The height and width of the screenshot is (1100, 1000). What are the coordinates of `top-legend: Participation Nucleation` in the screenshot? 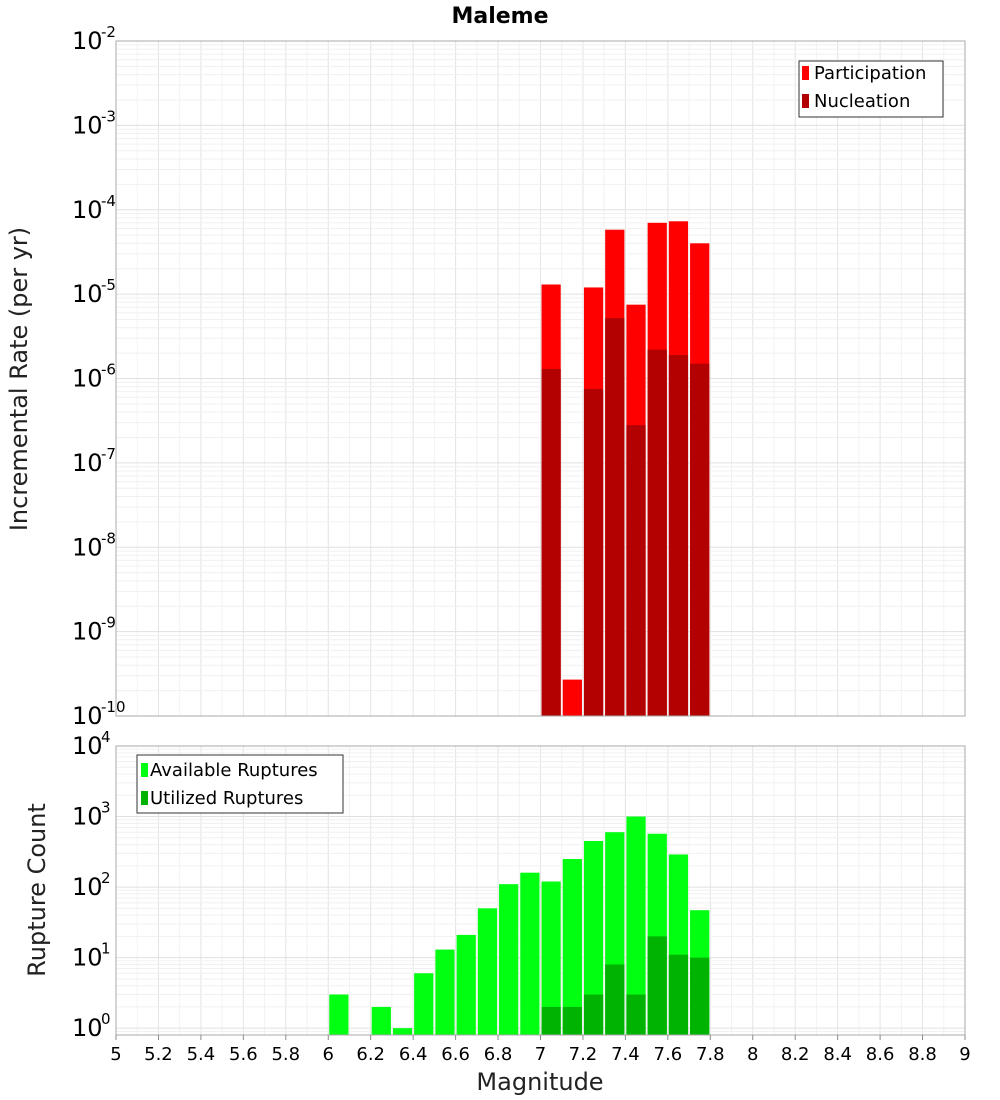 It's located at (871, 89).